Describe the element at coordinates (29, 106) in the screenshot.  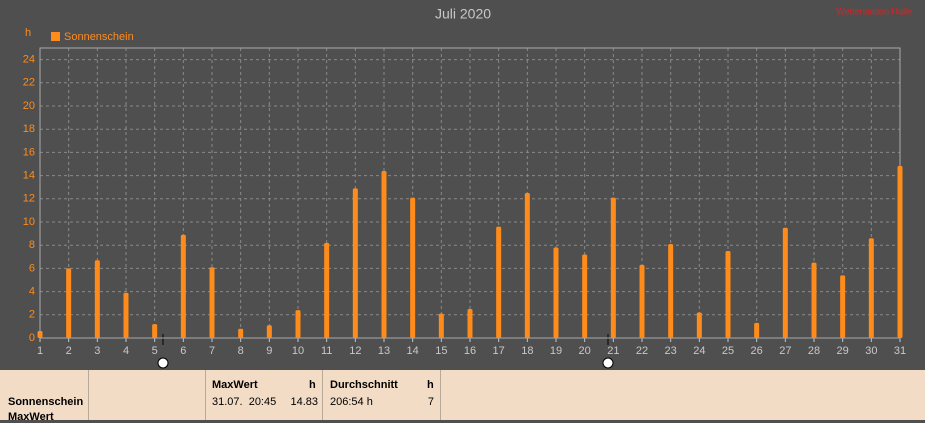
I see `y-tick-label: 20` at that location.